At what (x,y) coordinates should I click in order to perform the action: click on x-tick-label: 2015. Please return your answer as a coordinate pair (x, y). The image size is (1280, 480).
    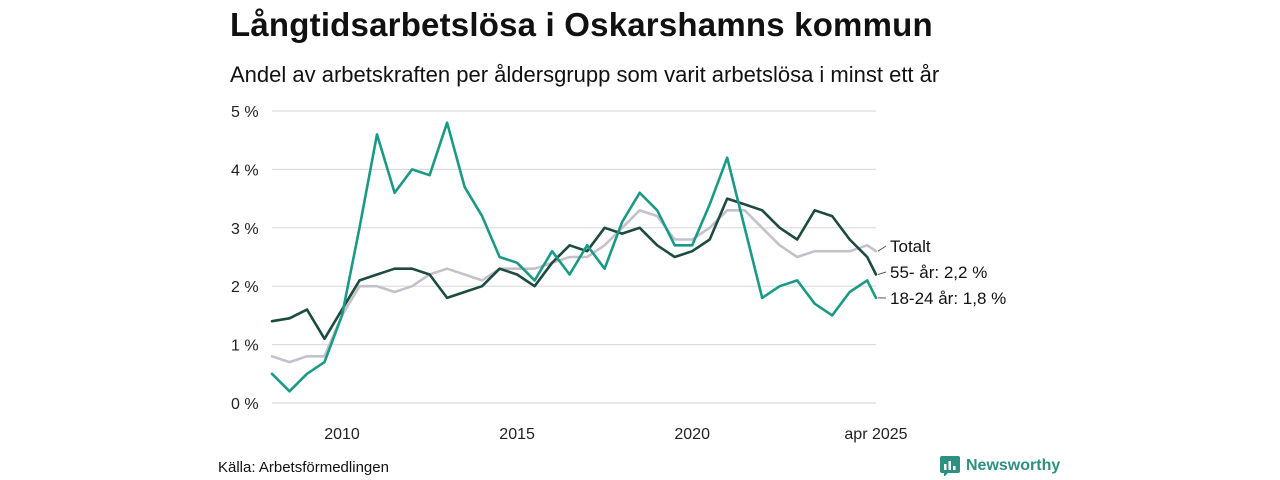
    Looking at the image, I should click on (517, 434).